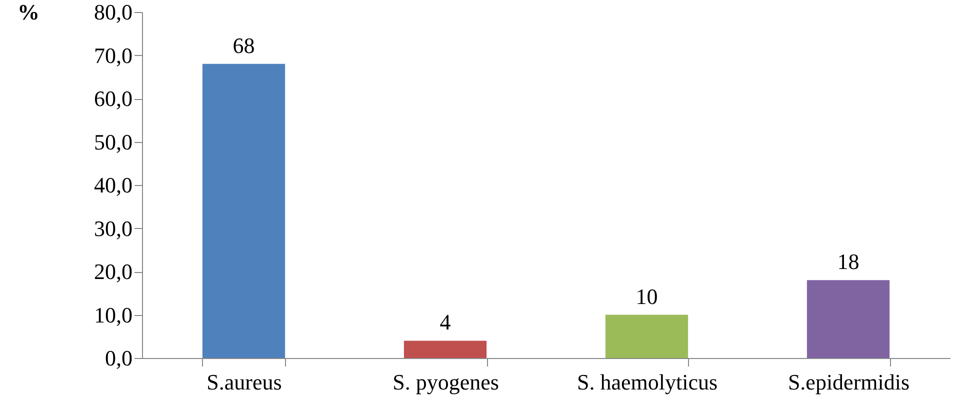  Describe the element at coordinates (113, 271) in the screenshot. I see `y-tick-label: 20,0` at that location.